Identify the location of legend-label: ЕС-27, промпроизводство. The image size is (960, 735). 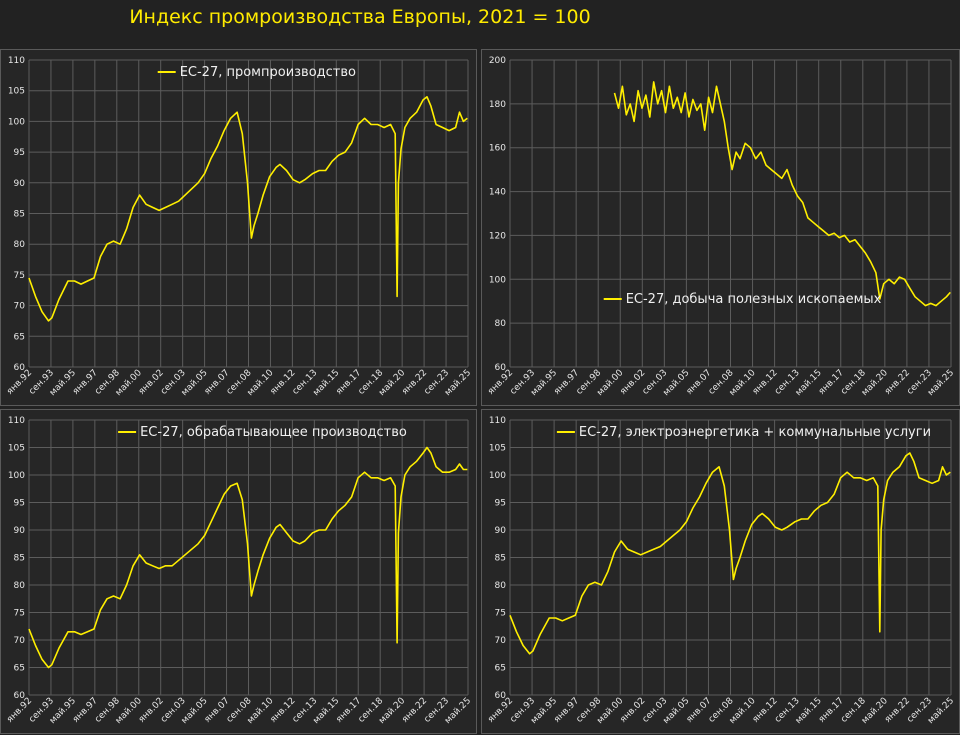
(268, 72).